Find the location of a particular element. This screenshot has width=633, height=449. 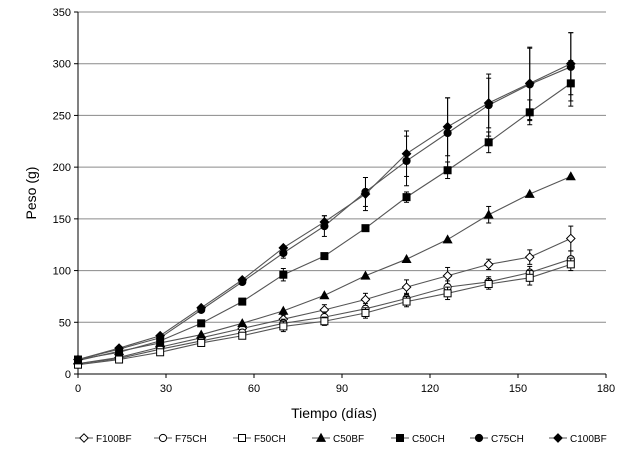

legend-item-f50ch: F50CH is located at coordinates (259, 439).